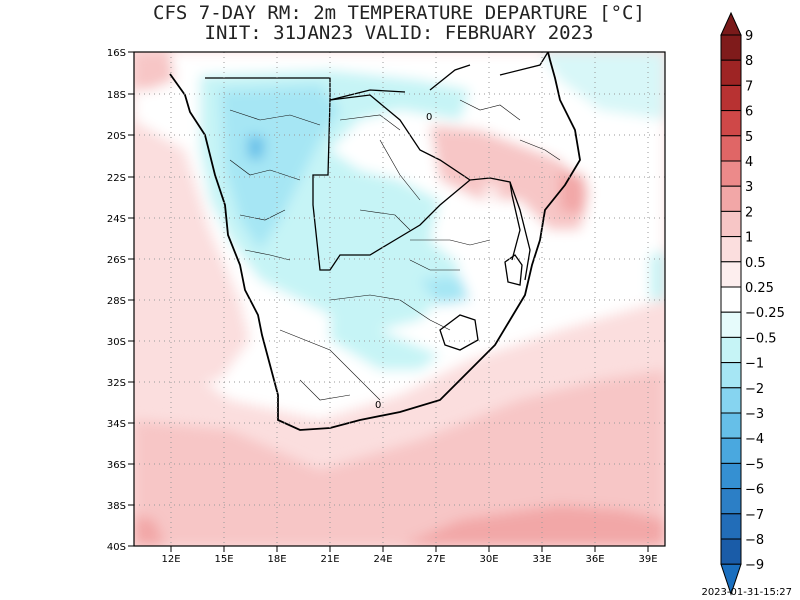 Image resolution: width=800 pixels, height=600 pixels. What do you see at coordinates (116, 53) in the screenshot?
I see `lat-label: 16S` at bounding box center [116, 53].